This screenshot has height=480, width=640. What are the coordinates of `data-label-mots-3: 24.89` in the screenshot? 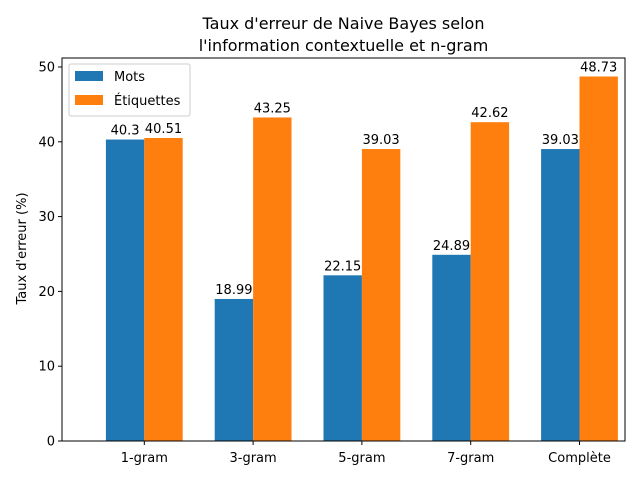 It's located at (451, 246).